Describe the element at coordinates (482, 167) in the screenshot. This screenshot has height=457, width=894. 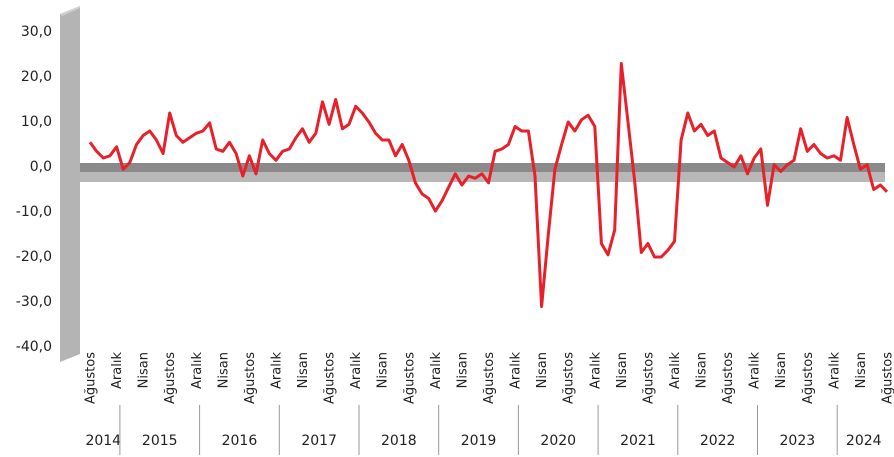
I see `zero-floor-top` at that location.